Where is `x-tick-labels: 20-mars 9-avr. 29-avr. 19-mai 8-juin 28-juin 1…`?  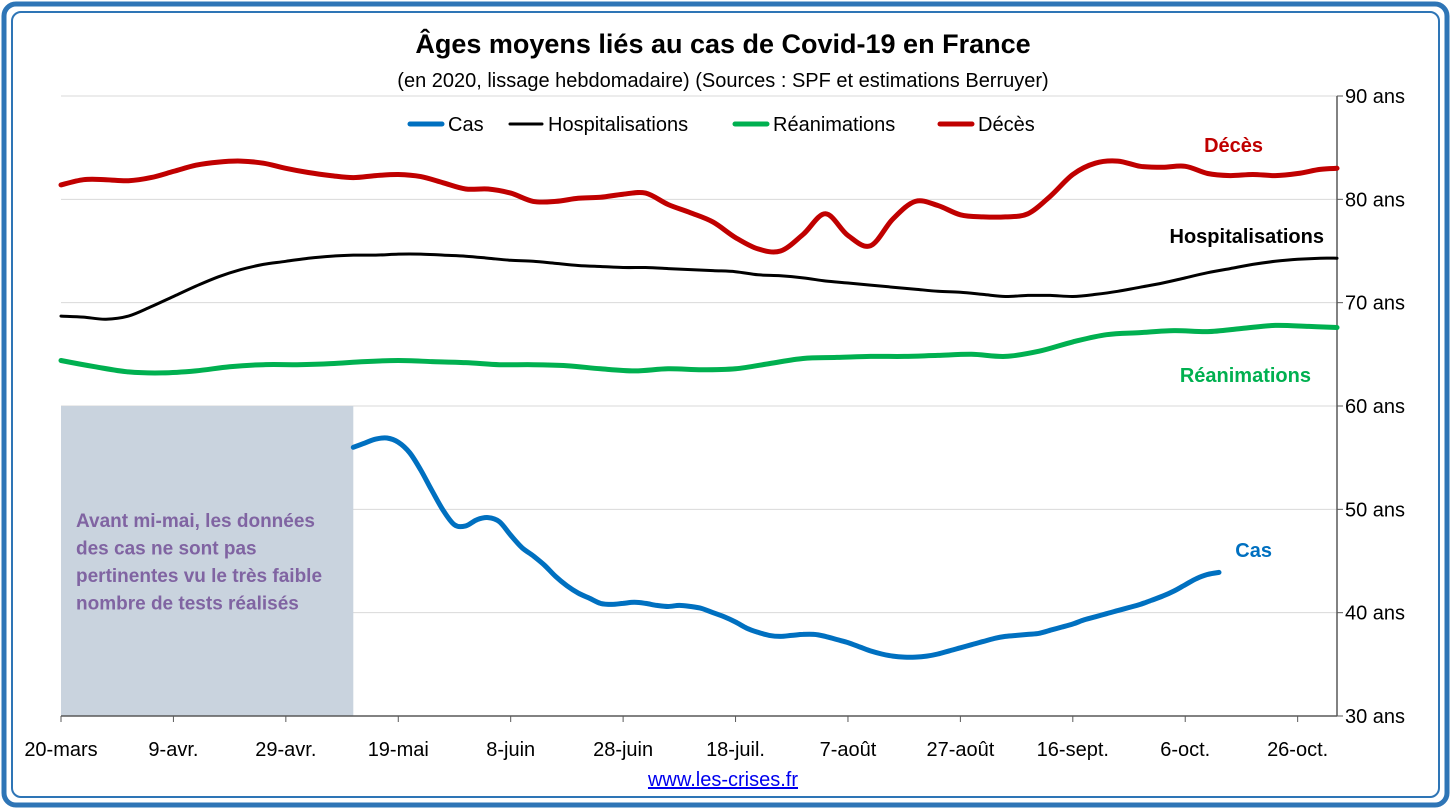
x-tick-labels: 20-mars 9-avr. 29-avr. 19-mai 8-juin 28-juin 1… is located at coordinates (676, 750).